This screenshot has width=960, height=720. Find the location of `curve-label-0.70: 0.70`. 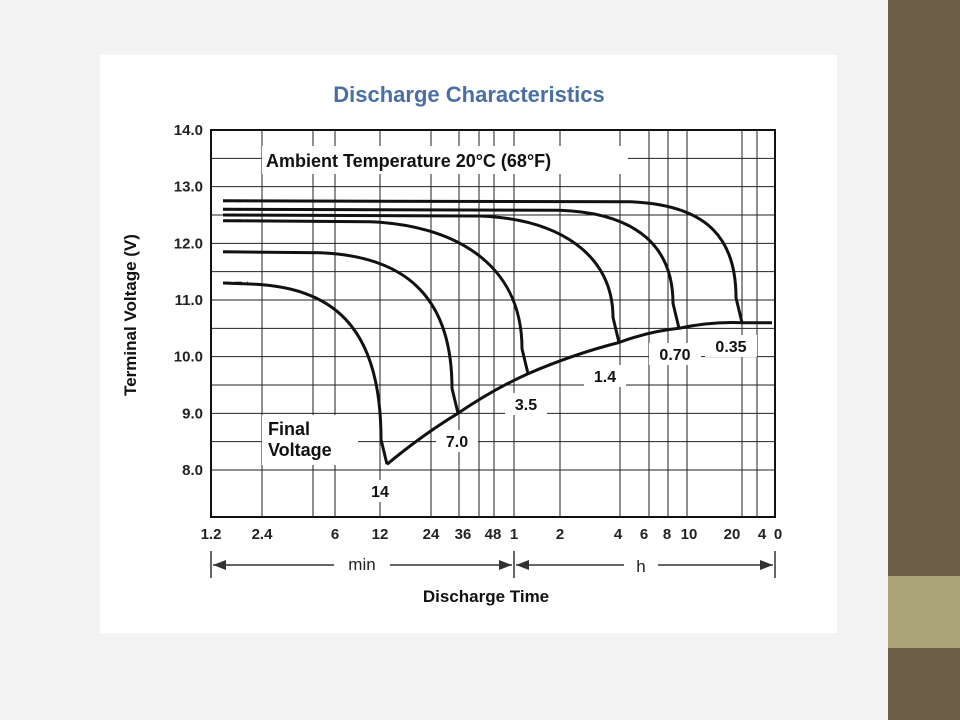

curve-label-0.70: 0.70 is located at coordinates (674, 355).